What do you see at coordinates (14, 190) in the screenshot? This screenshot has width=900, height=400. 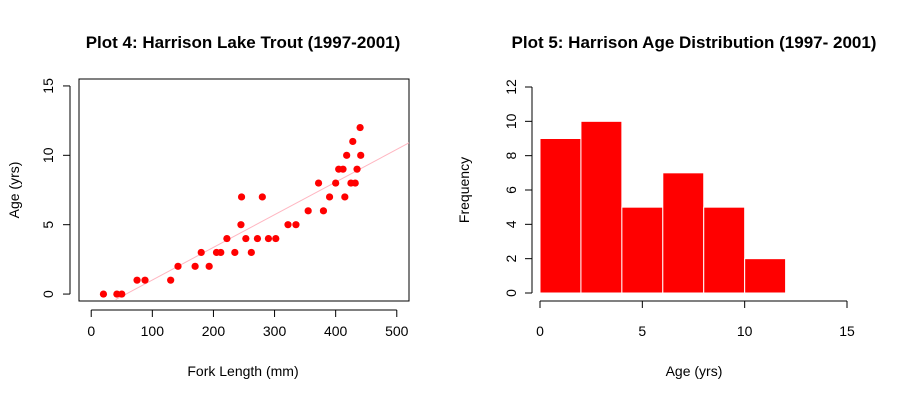 I see `scatter-y-axis-label: Age (yrs)` at bounding box center [14, 190].